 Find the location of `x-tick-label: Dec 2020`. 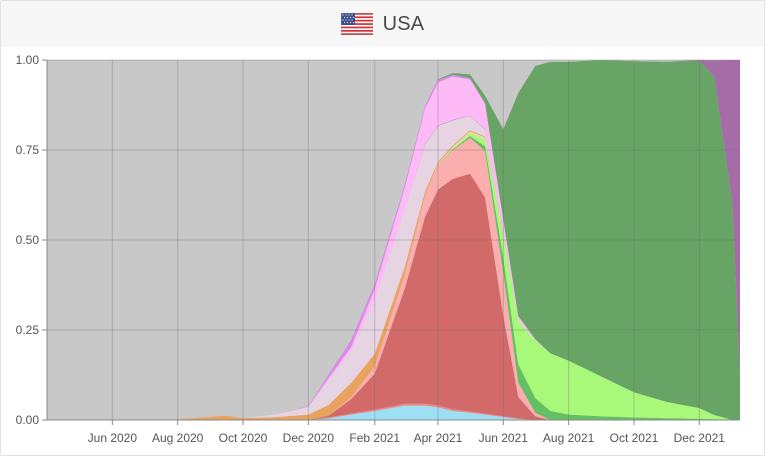

x-tick-label: Dec 2020 is located at coordinates (309, 438).